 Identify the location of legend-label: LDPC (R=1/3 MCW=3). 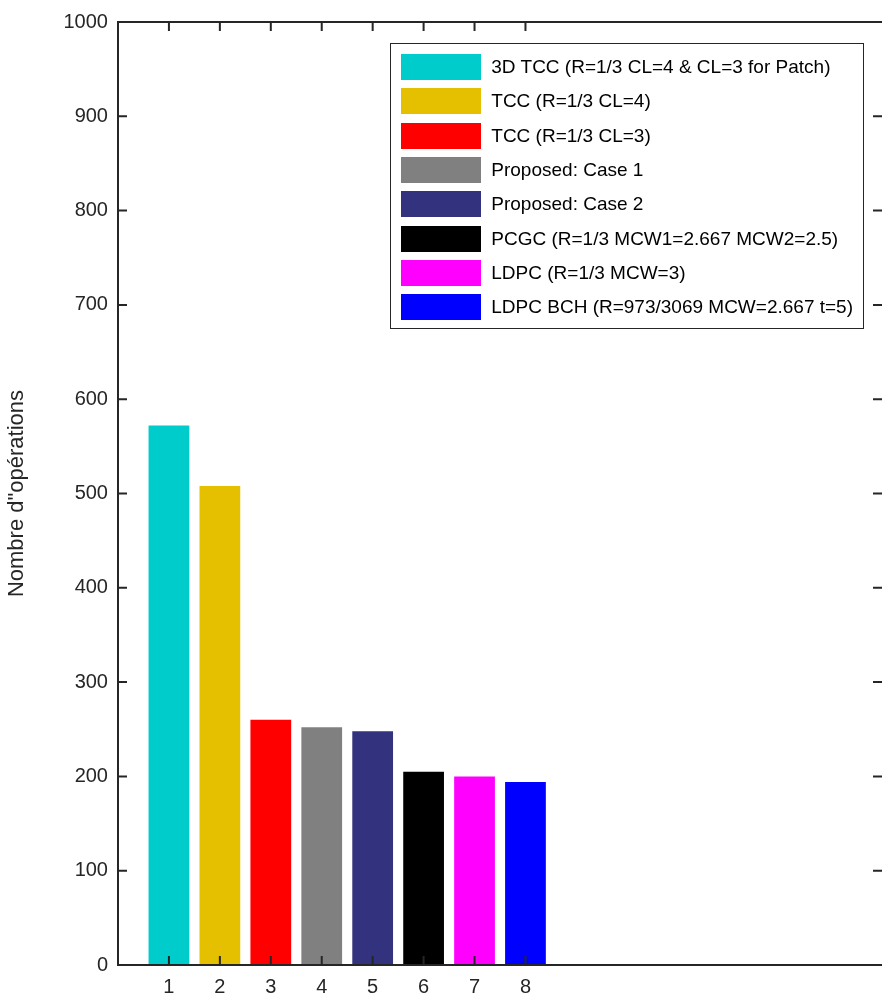
(588, 272).